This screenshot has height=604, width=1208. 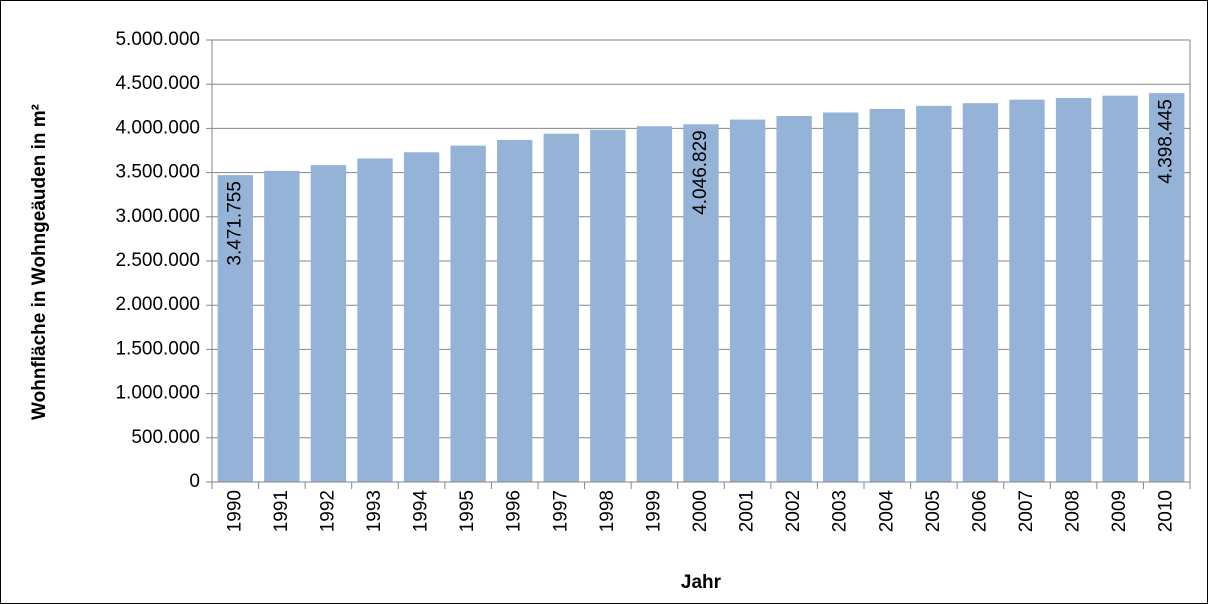 What do you see at coordinates (793, 511) in the screenshot?
I see `x-tick-label: 2002` at bounding box center [793, 511].